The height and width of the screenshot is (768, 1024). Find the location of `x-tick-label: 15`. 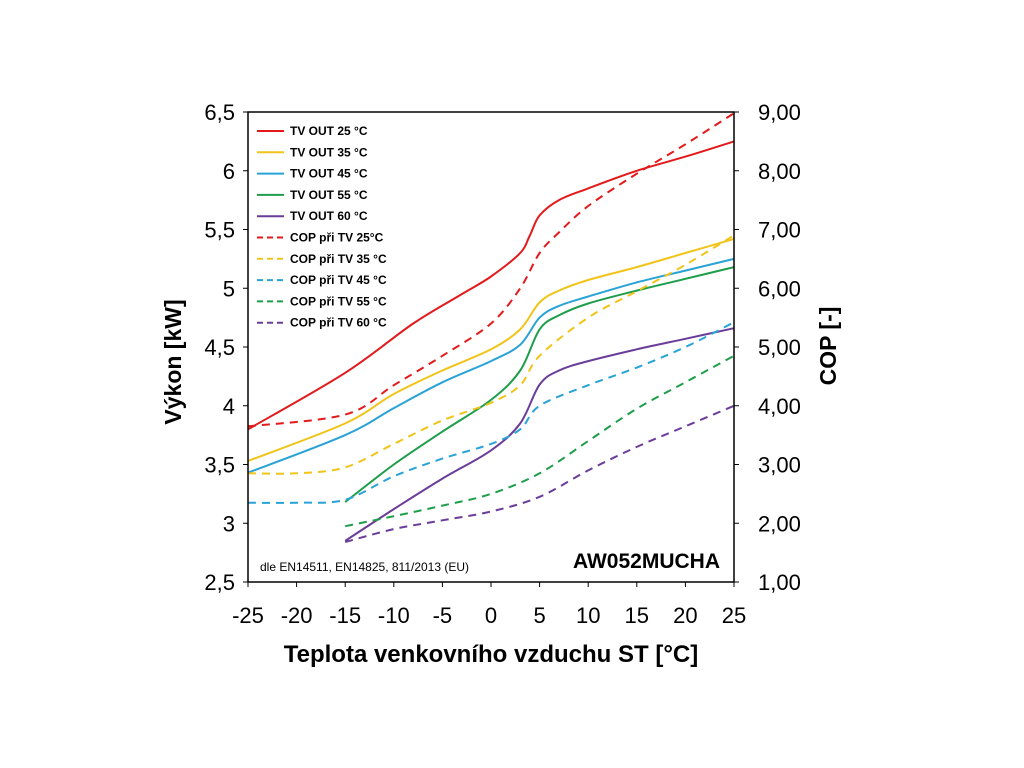

x-tick-label: 15 is located at coordinates (637, 615).